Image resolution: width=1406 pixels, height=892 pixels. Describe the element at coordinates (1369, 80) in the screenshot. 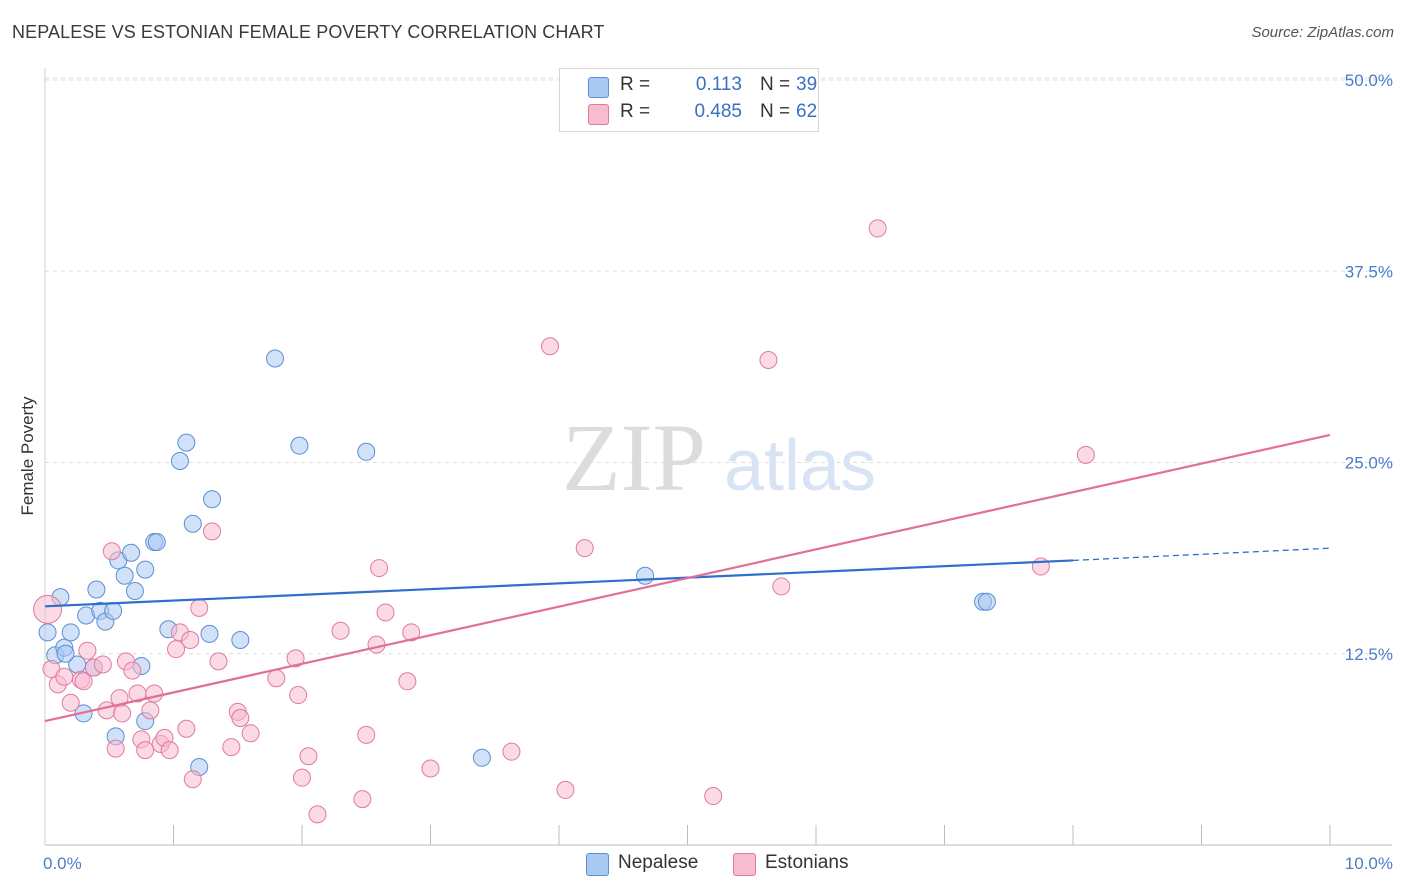

I see `y-tick-label: 50.0%` at that location.